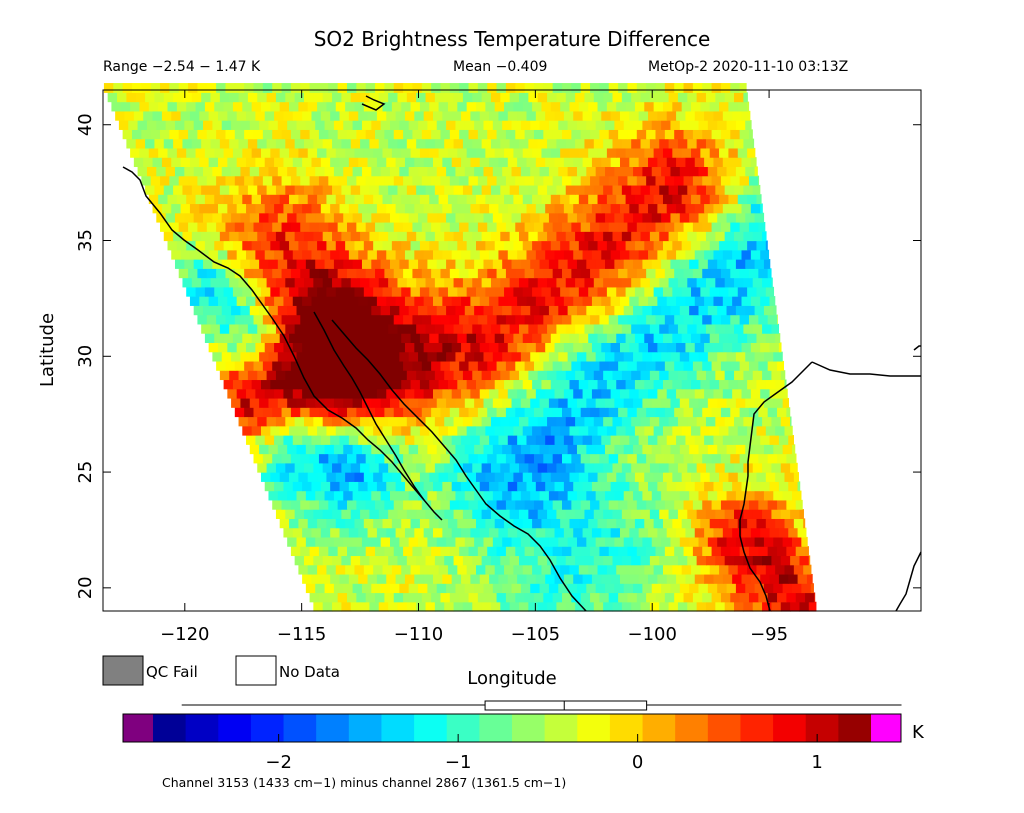  What do you see at coordinates (637, 762) in the screenshot?
I see `colorbar-tick-label: 0` at bounding box center [637, 762].